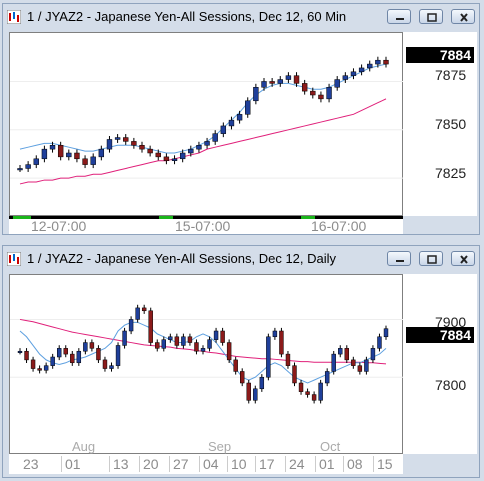 This screenshot has width=484, height=481. I want to click on month-label: Aug, so click(84, 446).